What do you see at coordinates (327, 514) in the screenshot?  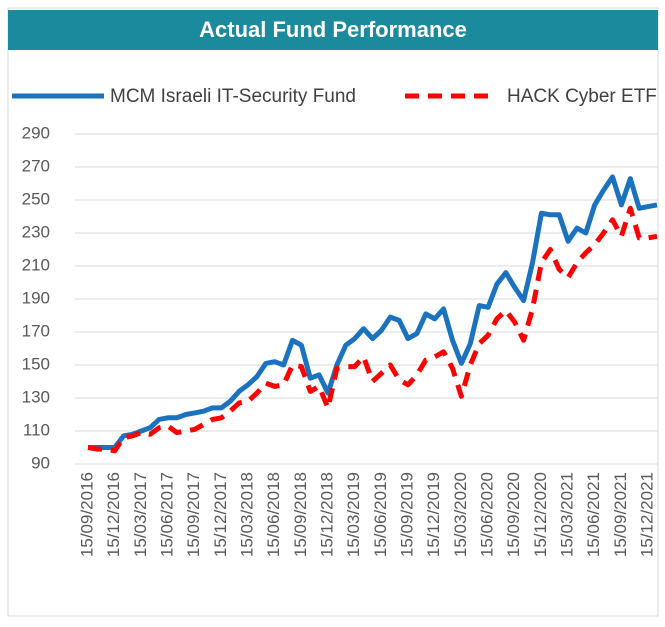 I see `x-tick-label: 15/12/2018` at bounding box center [327, 514].